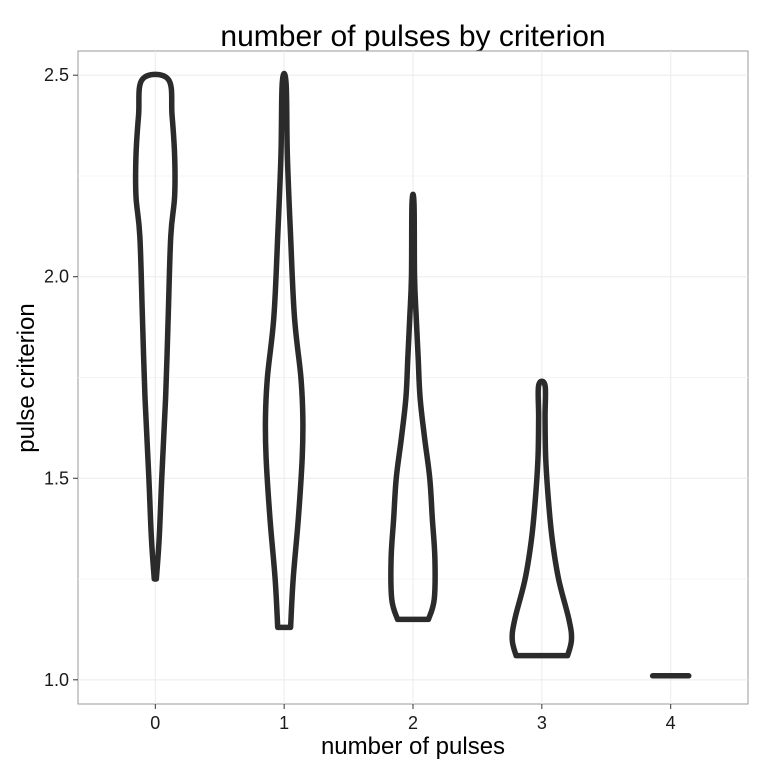  Describe the element at coordinates (412, 36) in the screenshot. I see `chart-title: number of pulses by criterion` at that location.